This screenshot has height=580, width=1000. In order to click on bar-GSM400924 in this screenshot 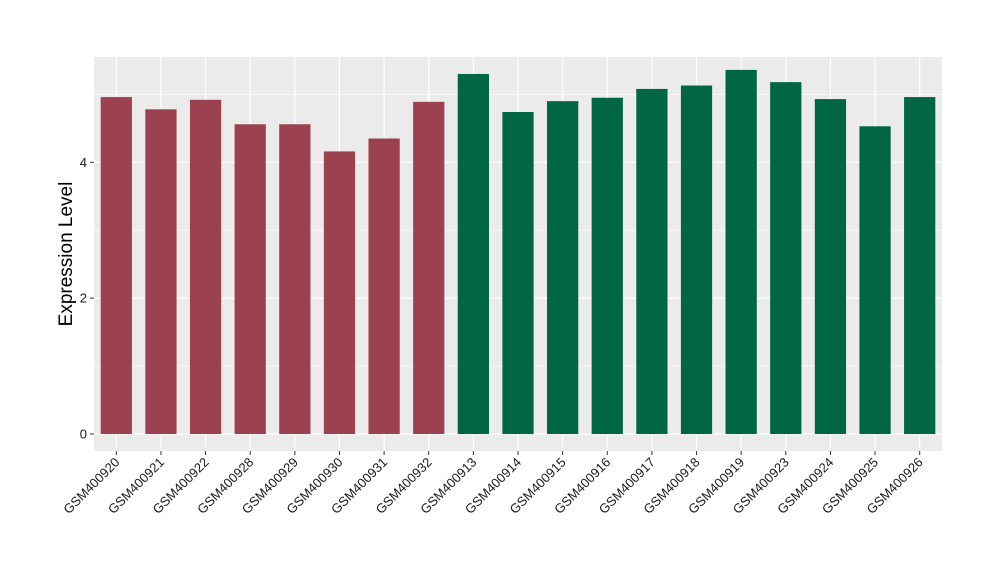, I will do `click(830, 267)`.